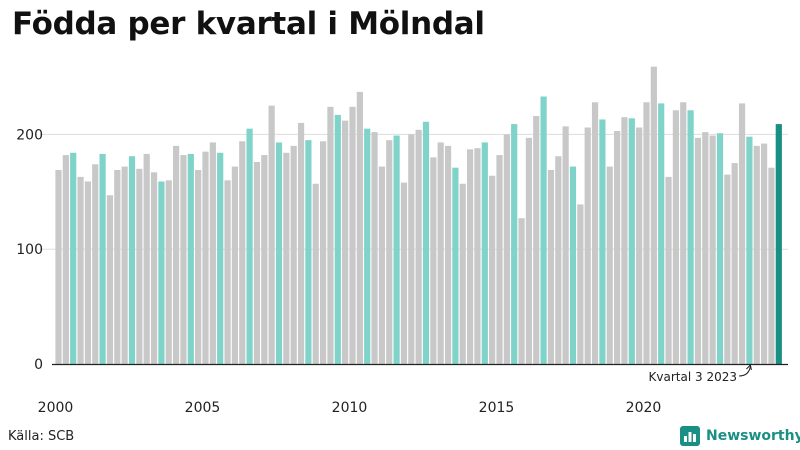 This screenshot has height=450, width=800. I want to click on annotation-arrowhead, so click(749, 367).